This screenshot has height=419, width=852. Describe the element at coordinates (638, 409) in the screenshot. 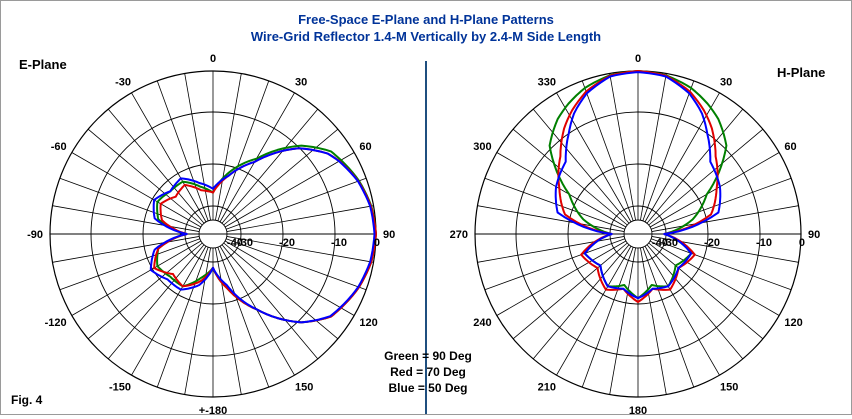

I see `h-angle-label: 180` at that location.